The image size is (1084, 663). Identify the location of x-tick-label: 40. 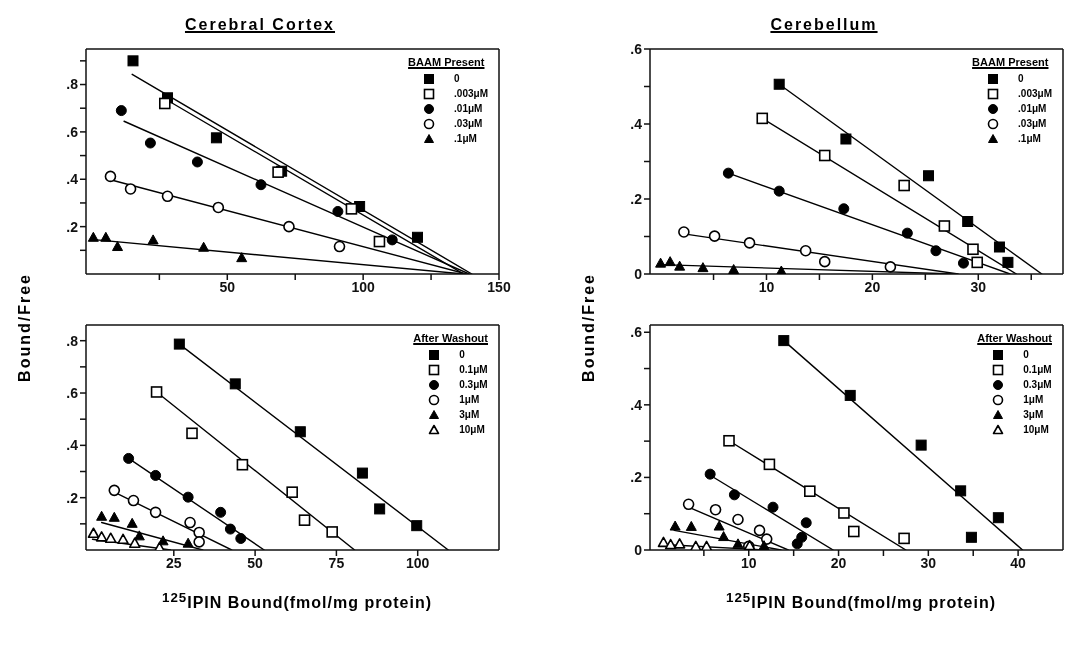
(1018, 562).